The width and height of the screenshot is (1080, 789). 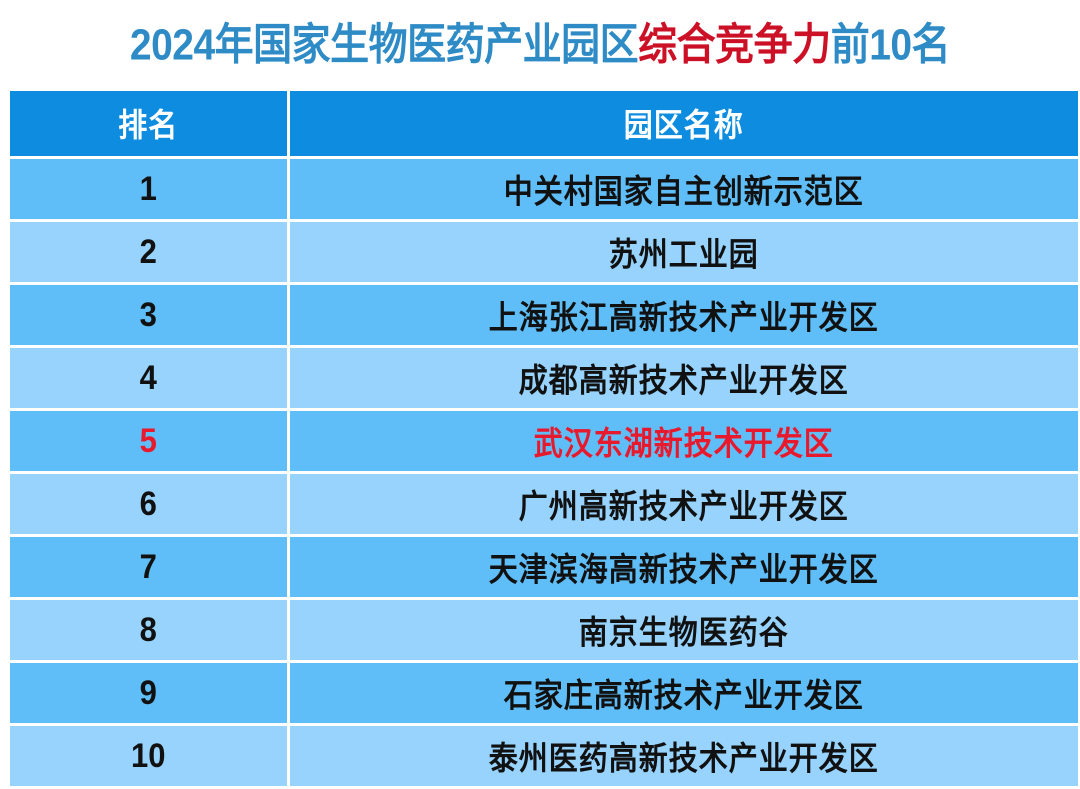 I want to click on column-header-rank: 排名, so click(x=150, y=125).